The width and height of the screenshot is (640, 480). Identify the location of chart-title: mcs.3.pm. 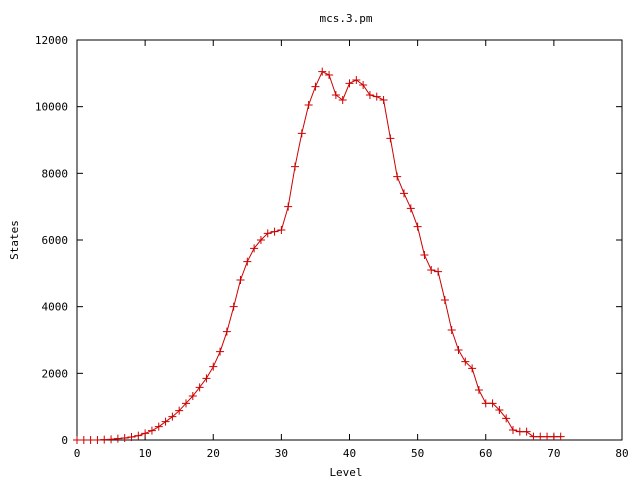
(346, 18).